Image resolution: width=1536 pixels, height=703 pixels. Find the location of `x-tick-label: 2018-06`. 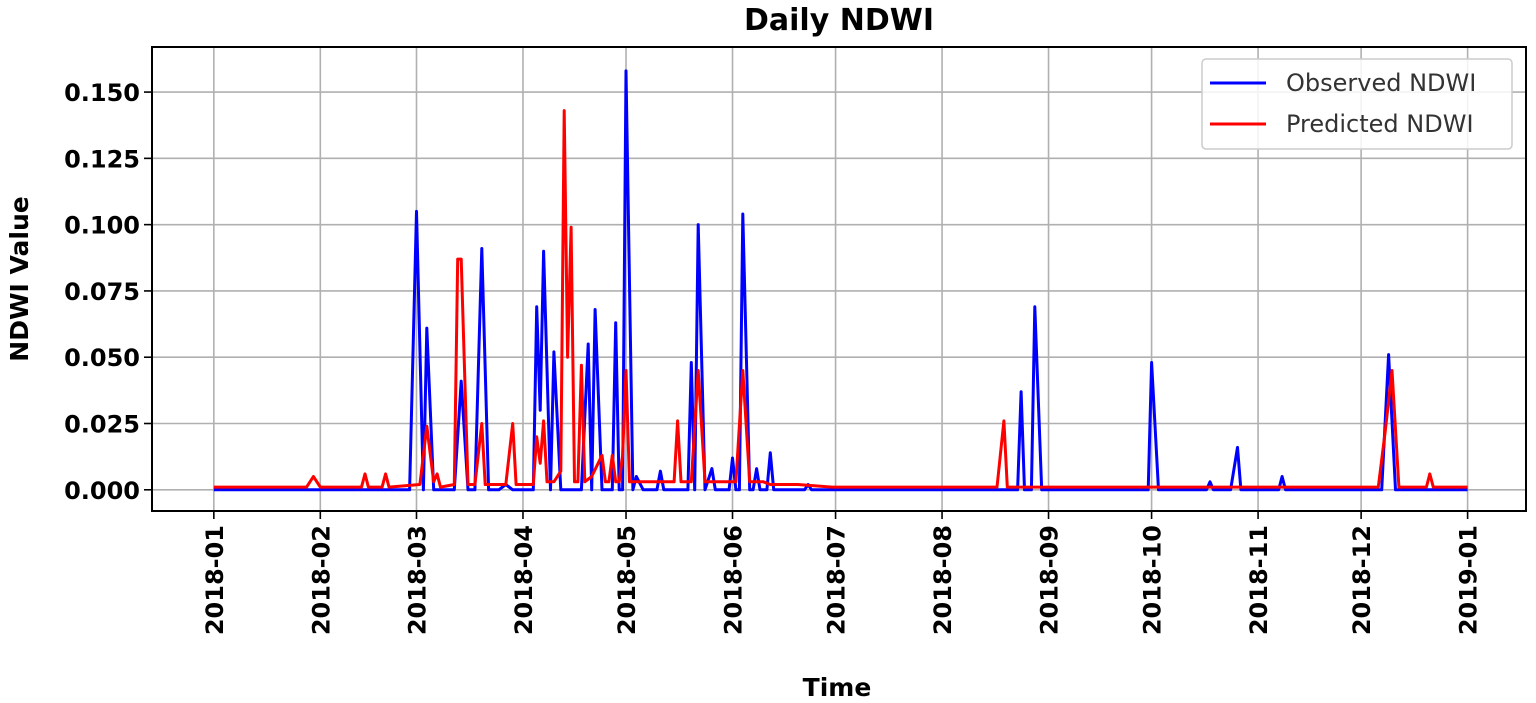

x-tick-label: 2018-06 is located at coordinates (734, 580).